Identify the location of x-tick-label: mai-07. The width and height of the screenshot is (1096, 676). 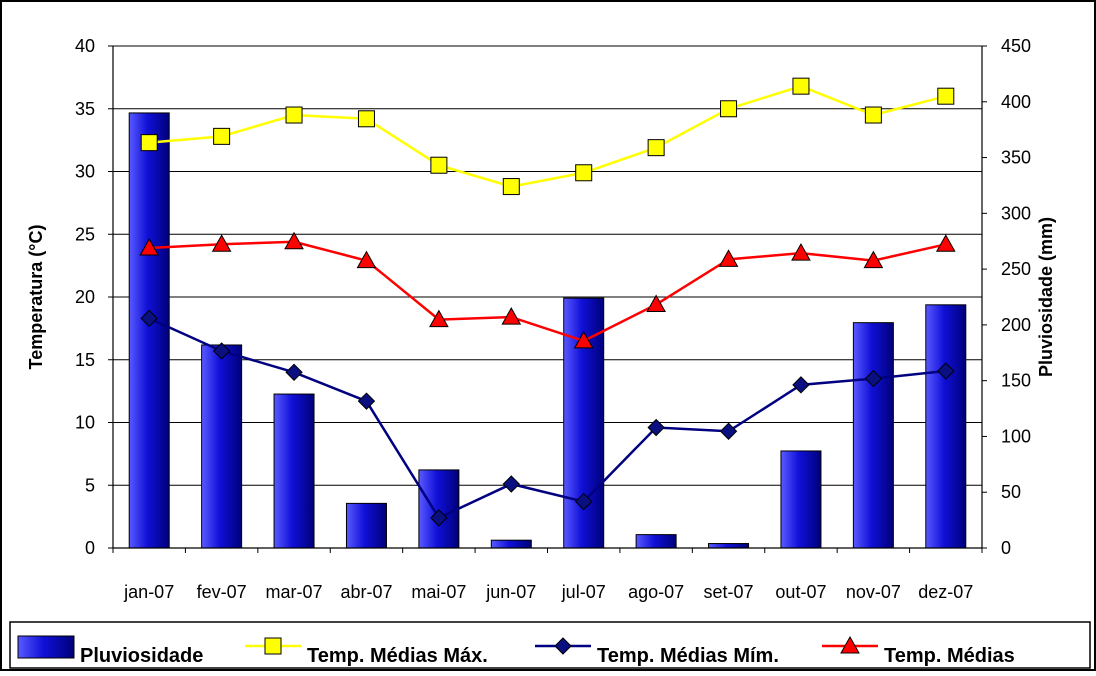
(438, 592).